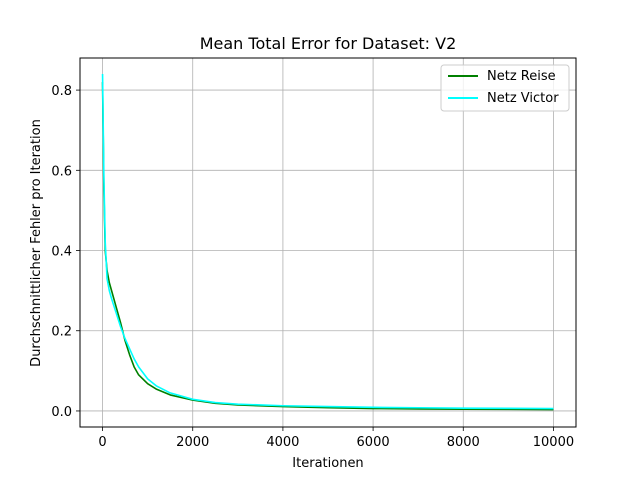 This screenshot has height=480, width=640. I want to click on y-tick-label: 0.6, so click(61, 171).